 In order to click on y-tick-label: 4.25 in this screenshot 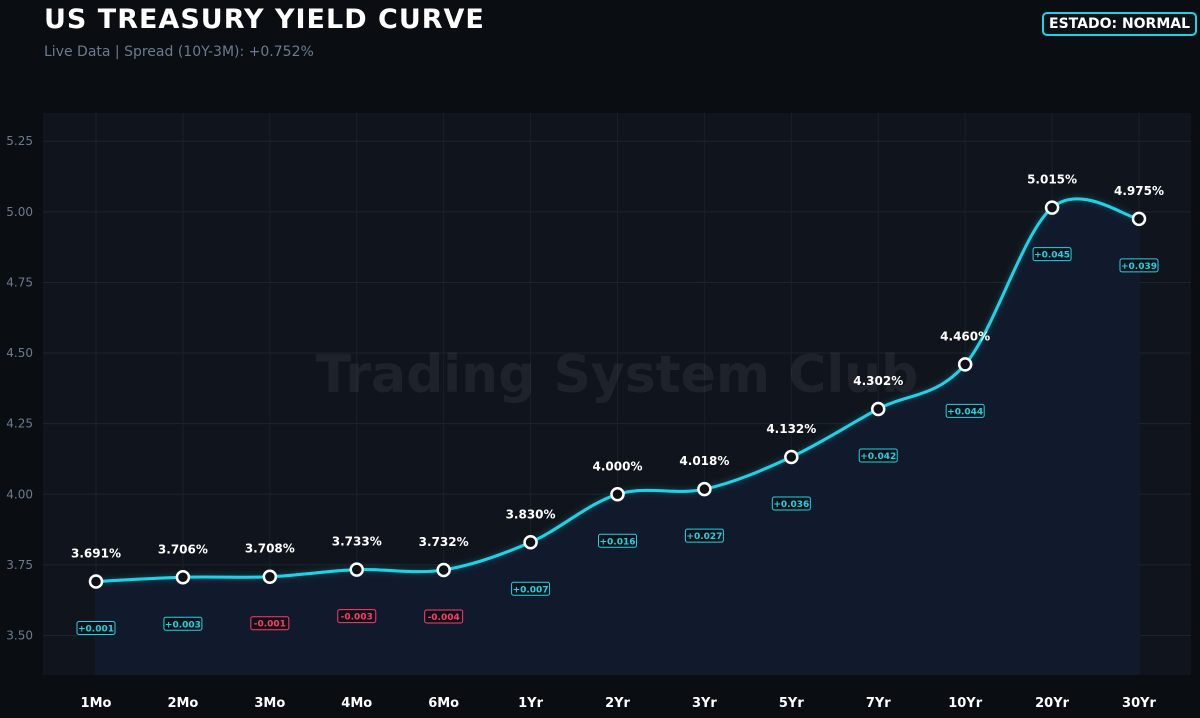, I will do `click(19, 424)`.